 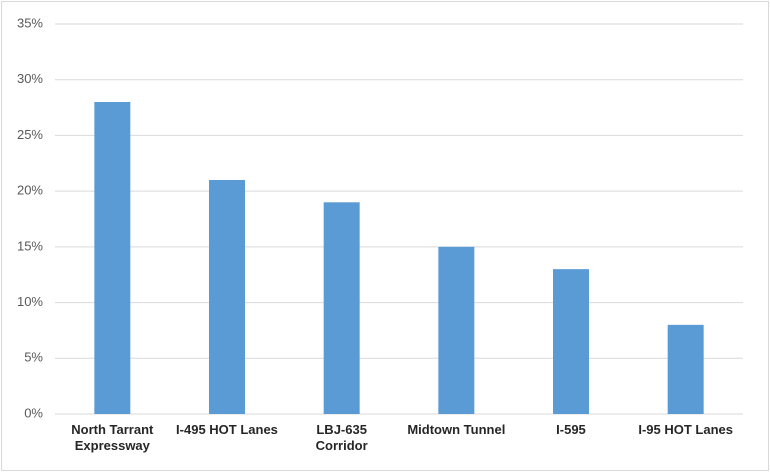 I want to click on y-tick-label: 25%, so click(x=30, y=134).